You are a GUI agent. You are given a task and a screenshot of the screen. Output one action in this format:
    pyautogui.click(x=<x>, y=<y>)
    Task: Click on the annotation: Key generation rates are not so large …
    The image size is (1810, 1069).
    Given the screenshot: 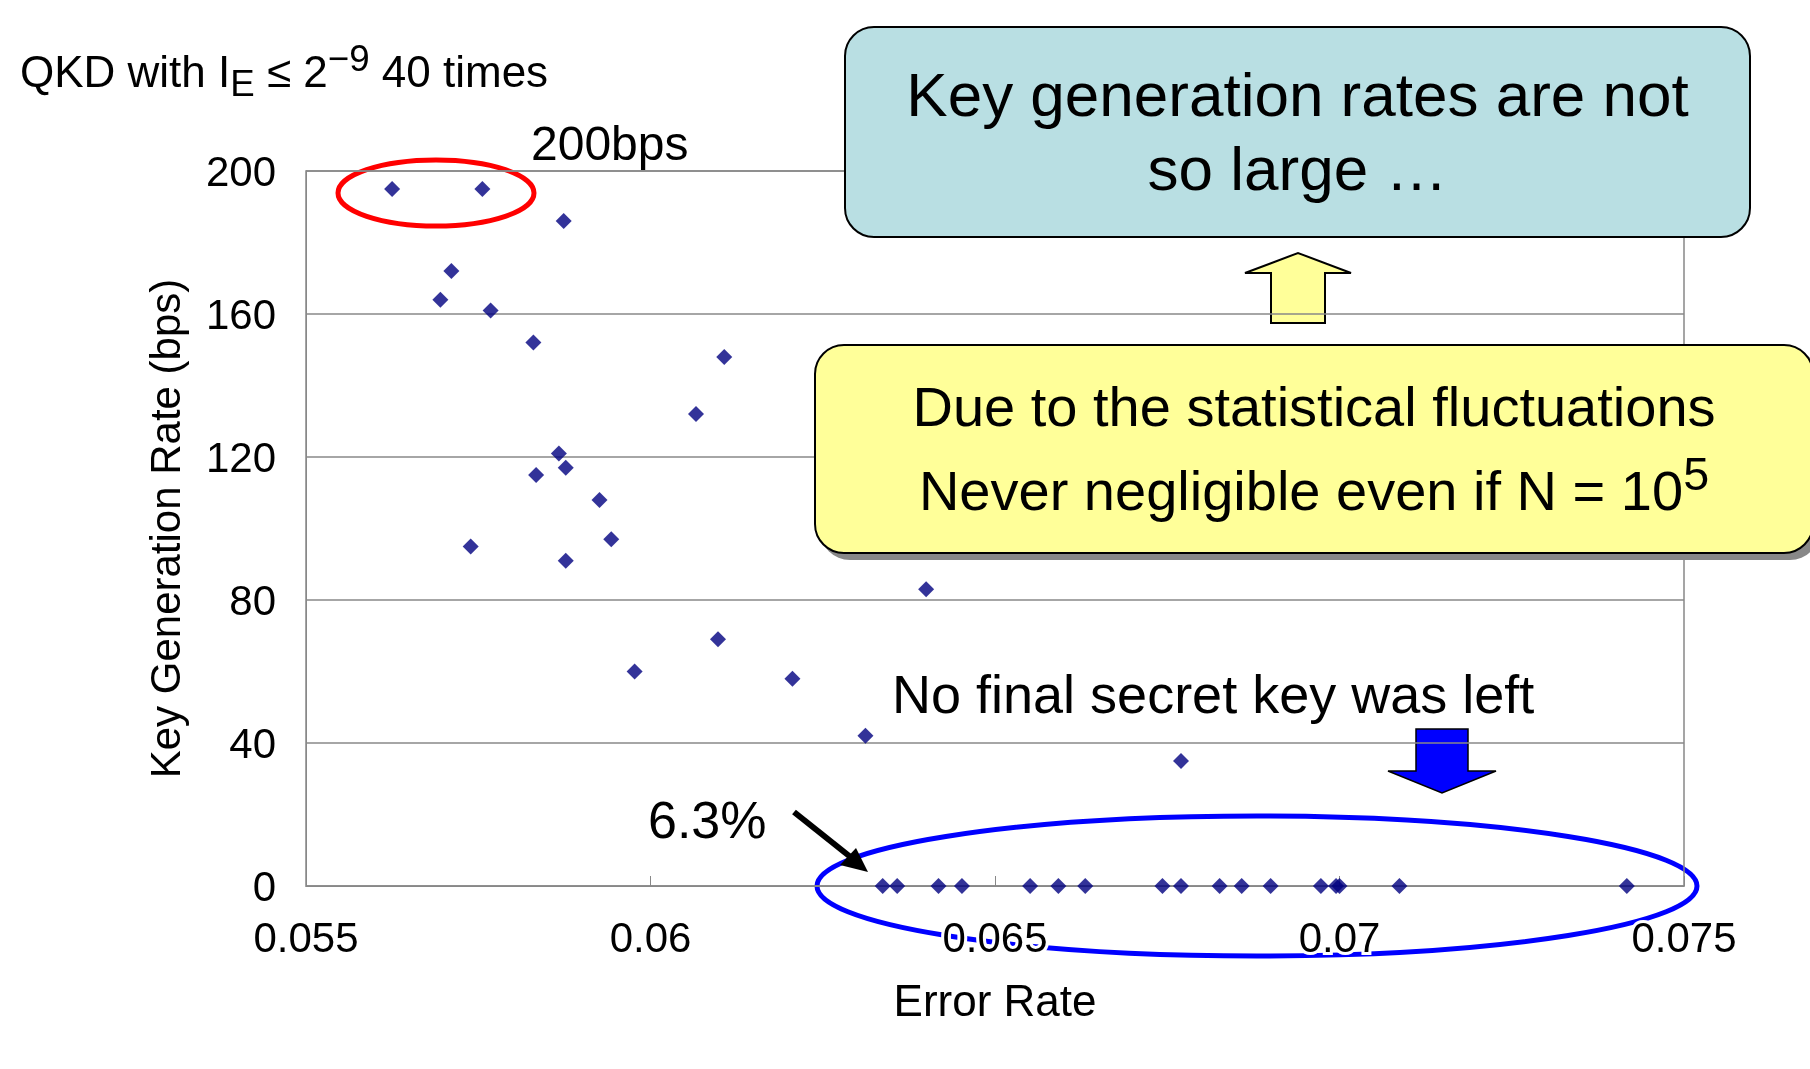 What is the action you would take?
    pyautogui.click(x=1297, y=131)
    